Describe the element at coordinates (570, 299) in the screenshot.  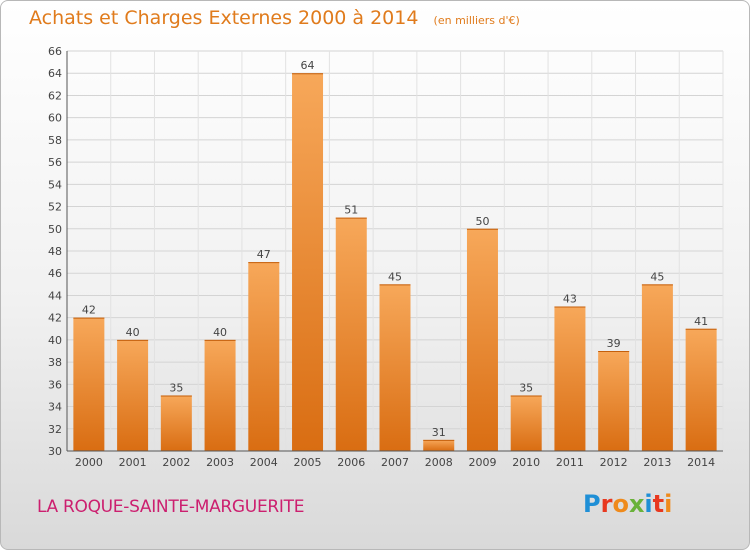
I see `data-label: 43` at that location.